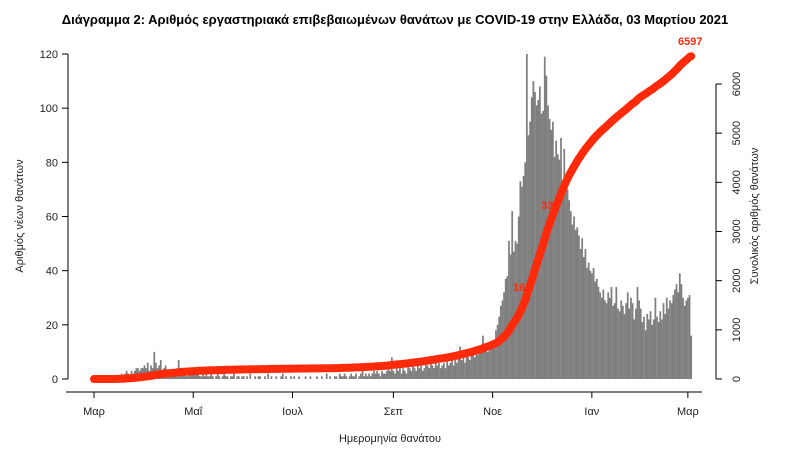 The image size is (790, 455). What do you see at coordinates (755, 215) in the screenshot?
I see `y-axis-title-right: Συνολικός αριθμός θανάτων` at bounding box center [755, 215].